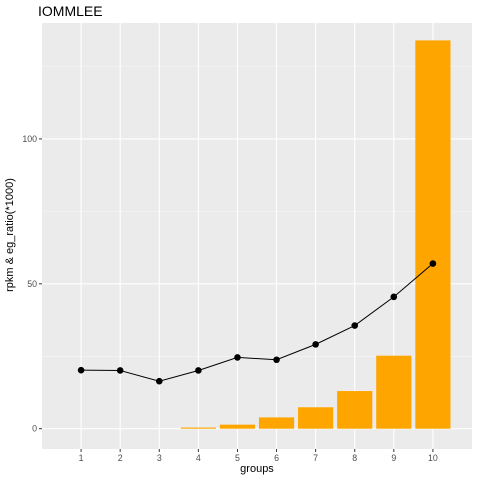 Image resolution: width=480 pixels, height=480 pixels. Describe the element at coordinates (159, 458) in the screenshot. I see `x-tick-label: 3` at that location.